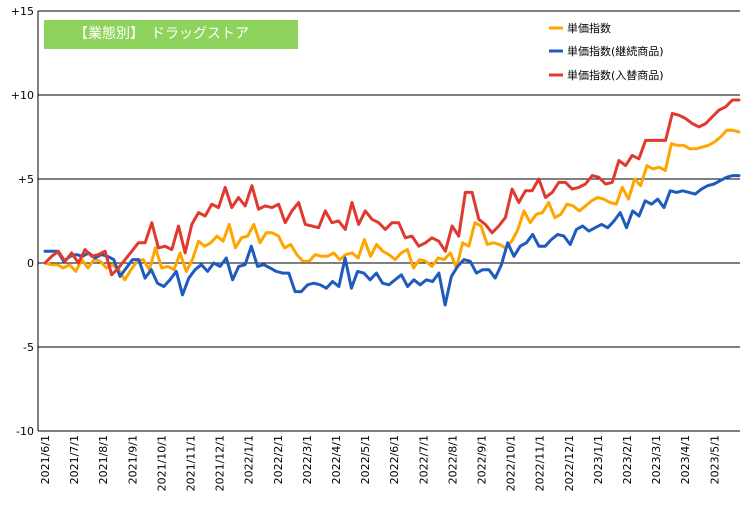 Image resolution: width=745 pixels, height=510 pixels. Describe the element at coordinates (540, 463) in the screenshot. I see `x-tick-label: 2022/11/1` at that location.